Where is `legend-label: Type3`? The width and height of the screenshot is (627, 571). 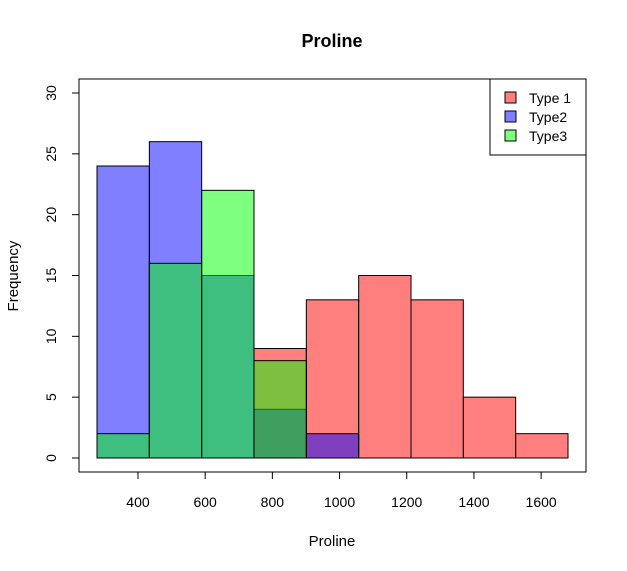 legend-label: Type3 is located at coordinates (548, 136).